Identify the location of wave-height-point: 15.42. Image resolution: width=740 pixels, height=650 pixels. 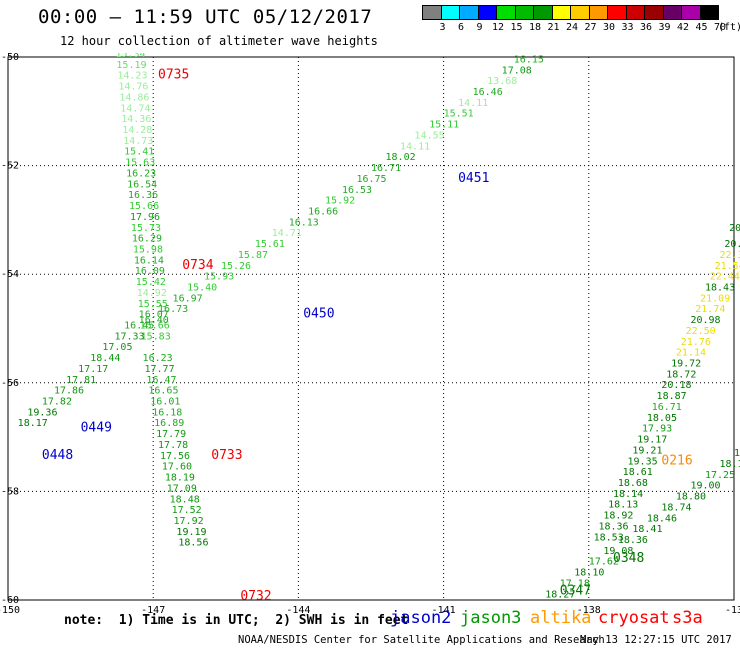
(151, 282).